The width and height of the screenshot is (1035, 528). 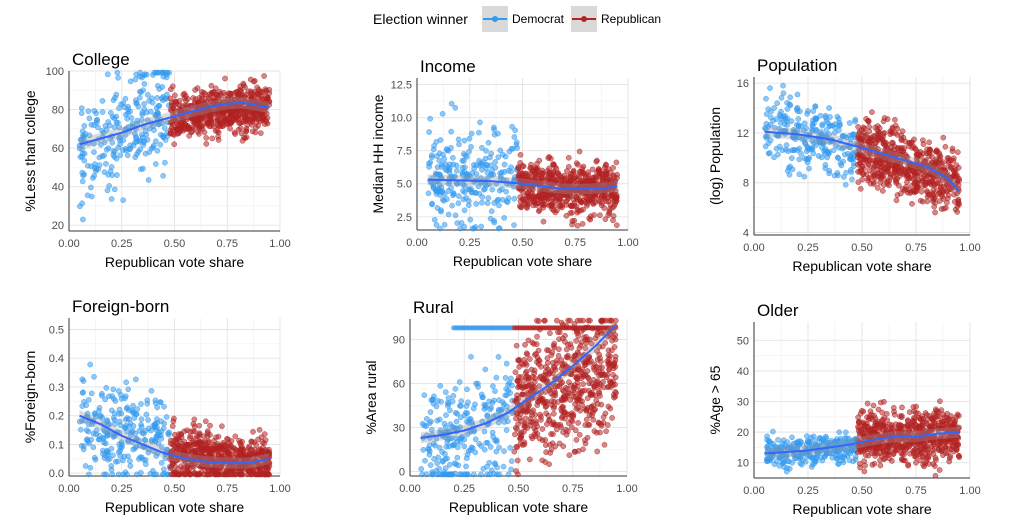 I want to click on x-tick-label: 0.75, so click(x=572, y=489).